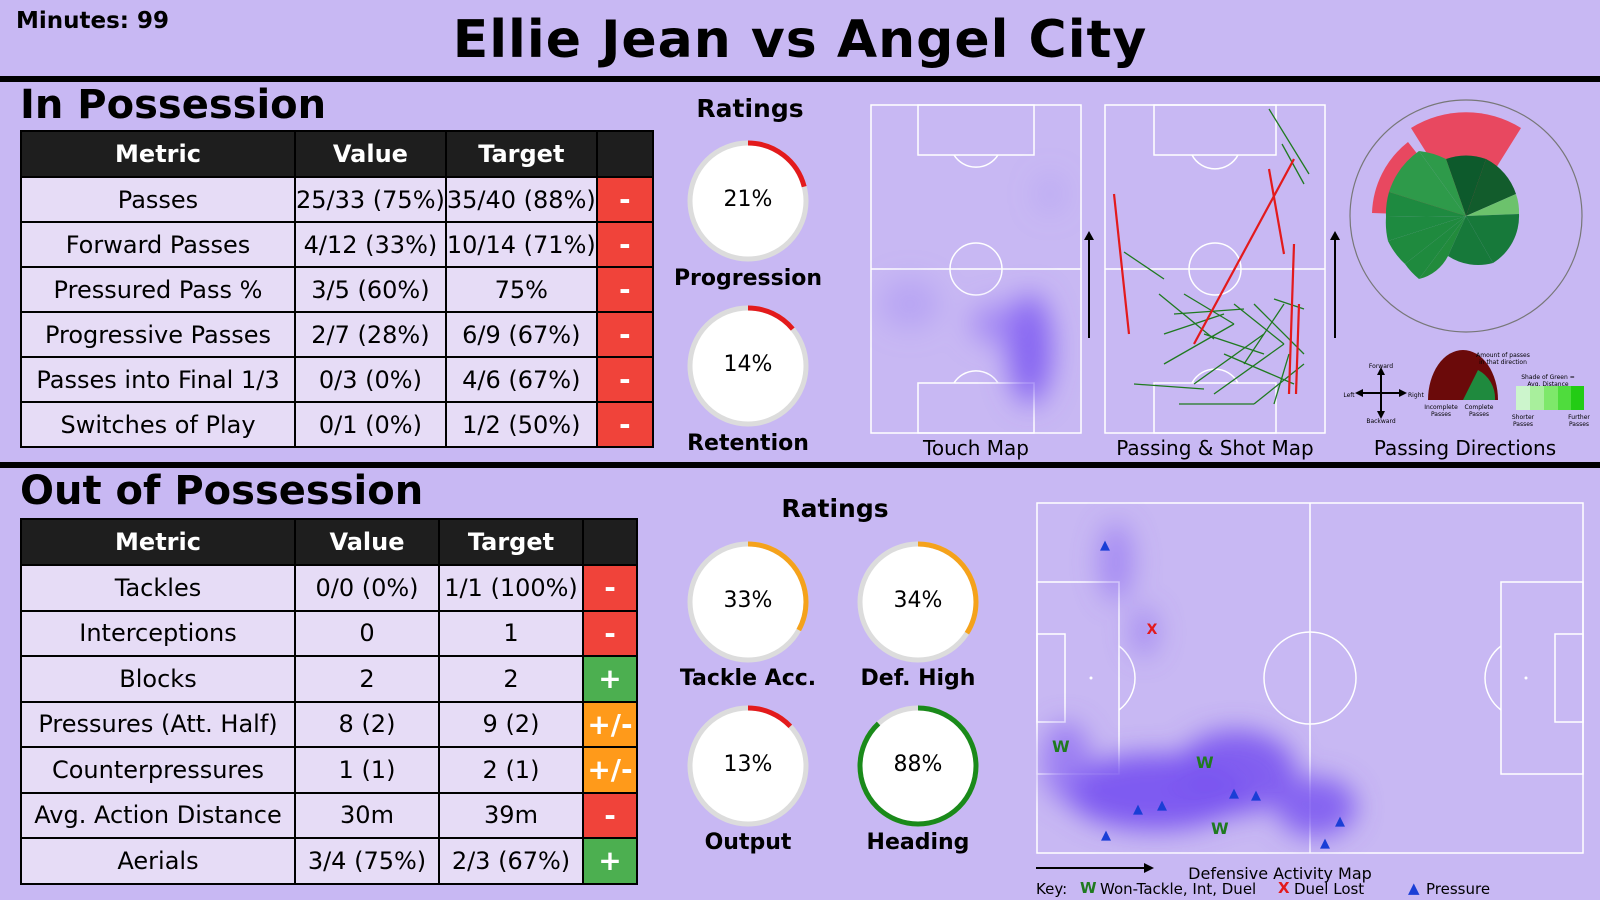 The image size is (1600, 900). I want to click on defensive-heat, so click(1198, 679).